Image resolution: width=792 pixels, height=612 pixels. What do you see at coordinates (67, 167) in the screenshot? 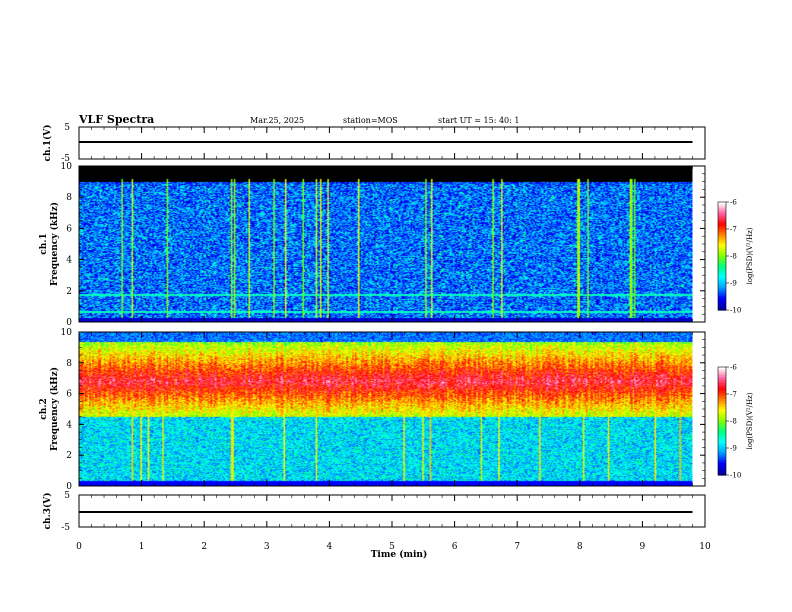
I see `freq-tick-label: 10` at bounding box center [67, 167].